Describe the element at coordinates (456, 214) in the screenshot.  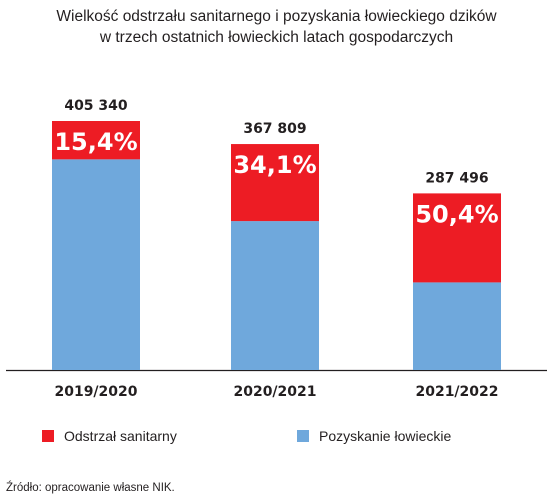
I see `sanitary-share-label-3: 50,4%` at that location.